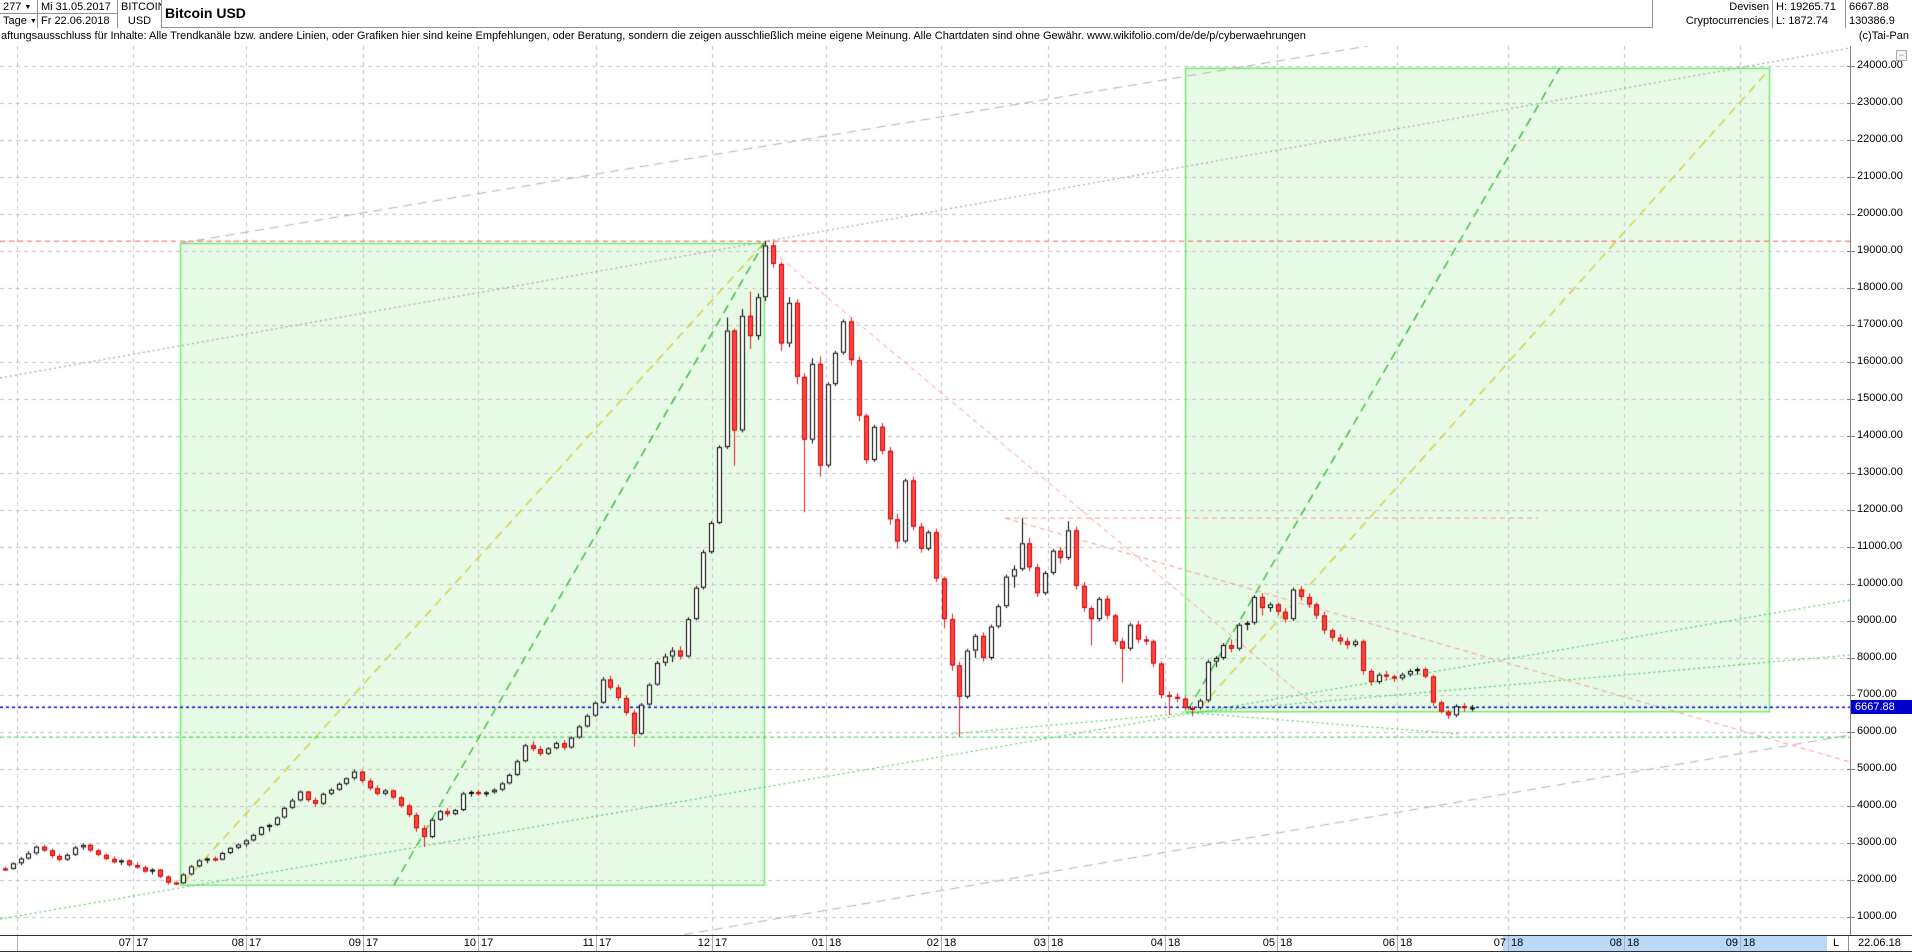 The width and height of the screenshot is (1912, 952). Describe the element at coordinates (1880, 65) in the screenshot. I see `y-axis-label: 24000.00` at that location.